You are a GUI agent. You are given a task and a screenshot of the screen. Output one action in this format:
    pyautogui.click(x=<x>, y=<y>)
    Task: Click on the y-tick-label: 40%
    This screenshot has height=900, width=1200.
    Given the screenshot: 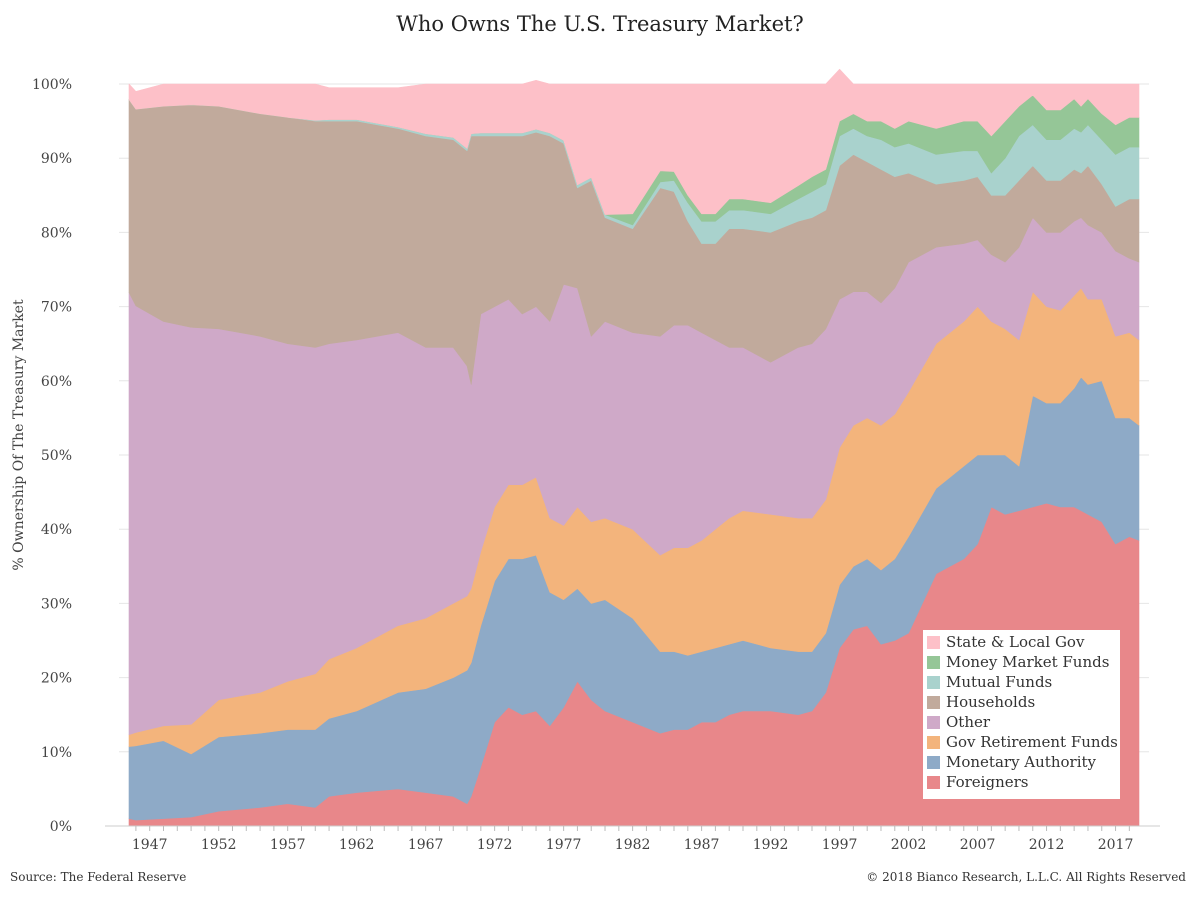 What is the action you would take?
    pyautogui.click(x=56, y=530)
    